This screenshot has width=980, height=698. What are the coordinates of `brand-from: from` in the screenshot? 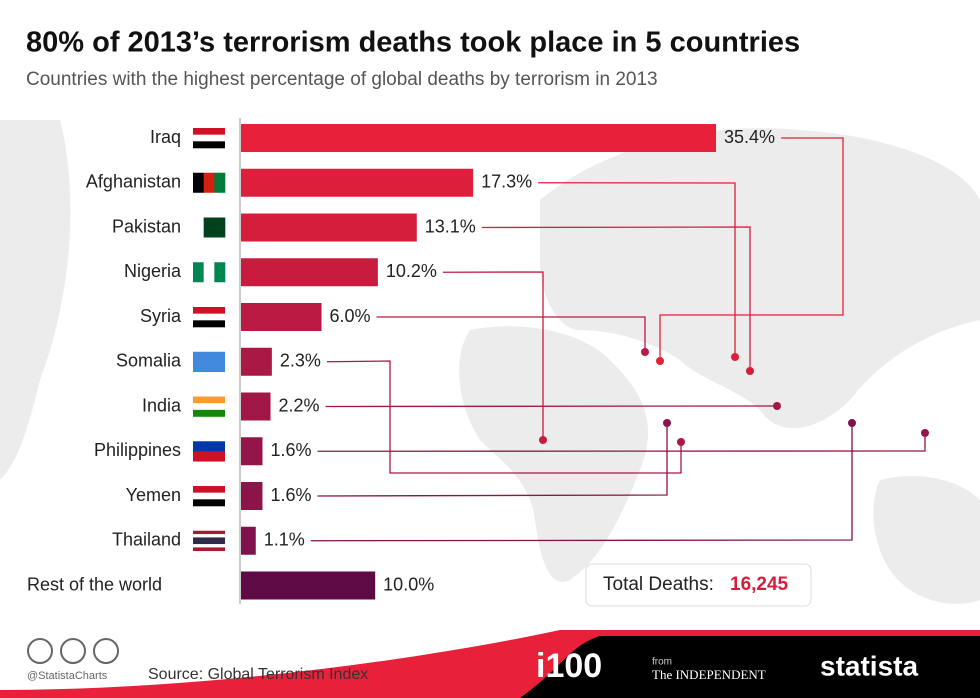 It's located at (662, 662).